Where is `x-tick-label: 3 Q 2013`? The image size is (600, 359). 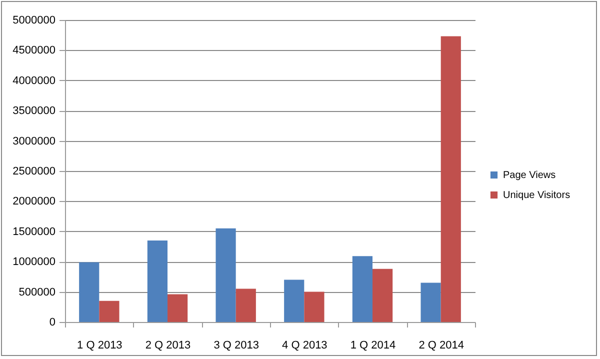
x-tick-label: 3 Q 2013 is located at coordinates (236, 346).